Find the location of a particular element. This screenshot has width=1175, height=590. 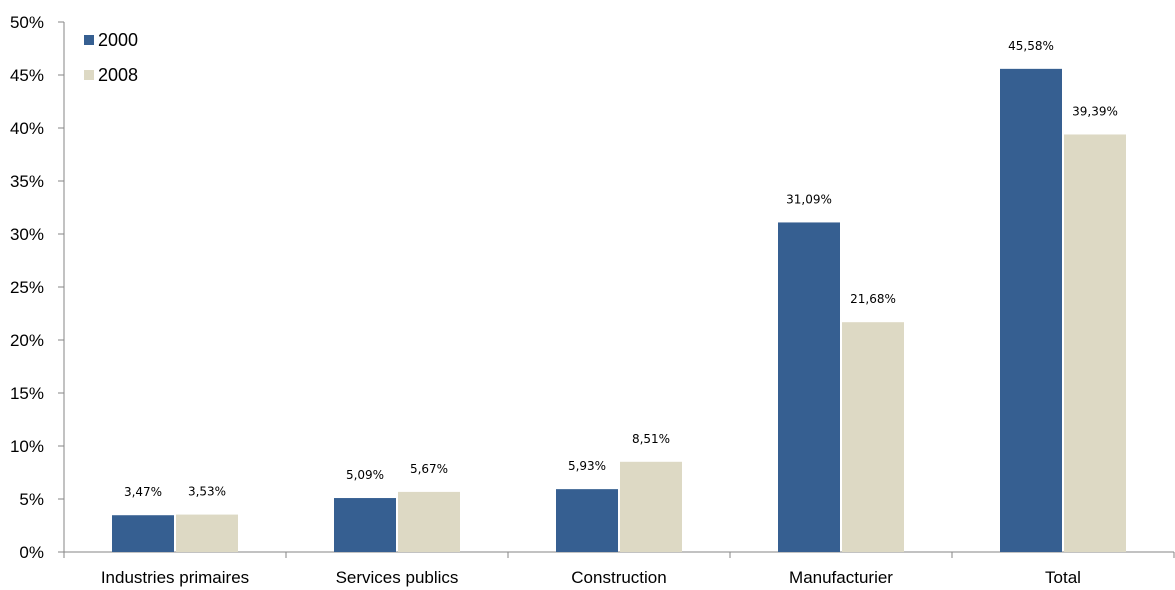

y-tick-label: 15% is located at coordinates (27, 393).